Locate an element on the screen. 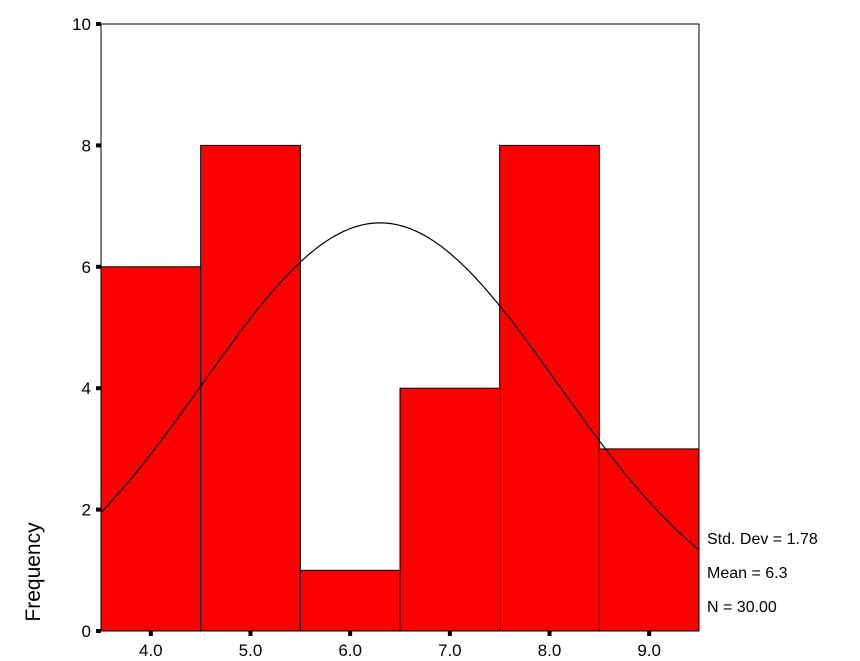  bar-7.0 is located at coordinates (450, 509).